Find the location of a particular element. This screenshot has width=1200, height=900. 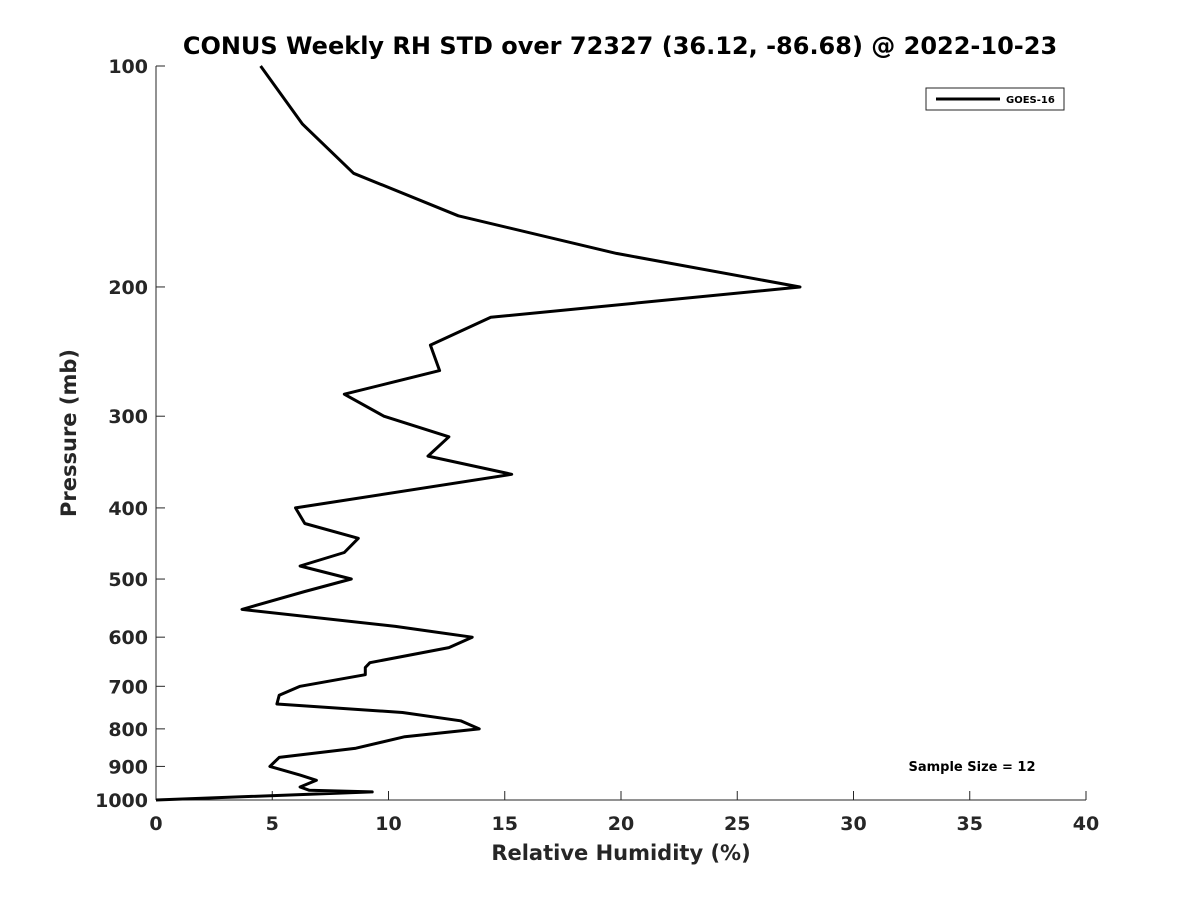

legend-label: GOES-16 is located at coordinates (1030, 100).